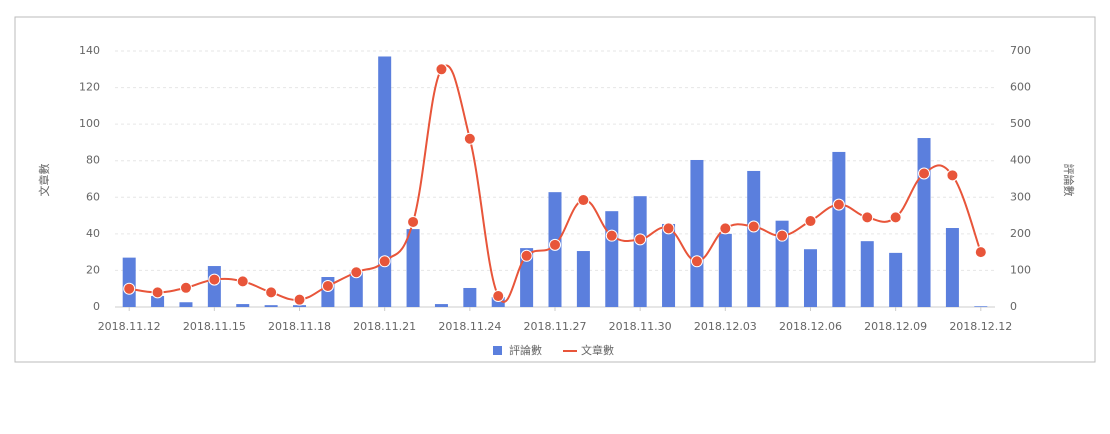 Image resolution: width=1110 pixels, height=434 pixels. I want to click on legend-label: 文章數, so click(597, 350).